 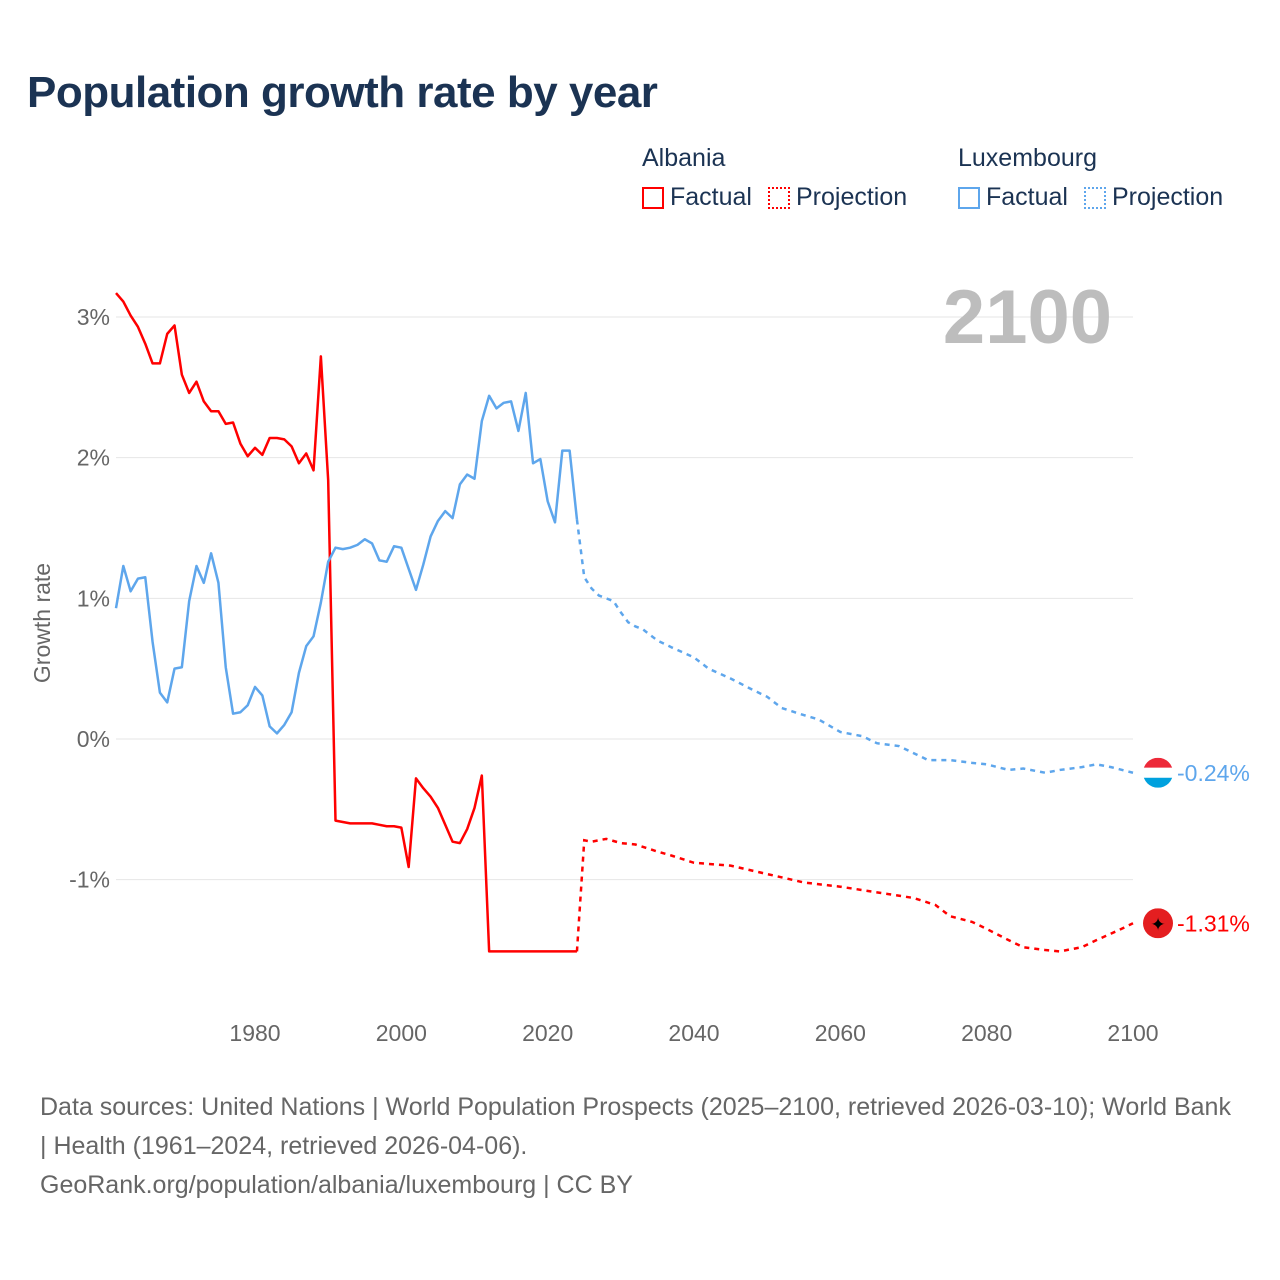 I want to click on line-albania-projection, so click(x=854, y=895).